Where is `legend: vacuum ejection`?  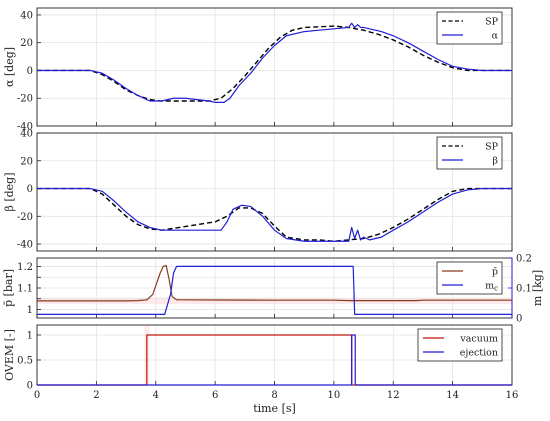
legend: vacuum ejection is located at coordinates (460, 345).